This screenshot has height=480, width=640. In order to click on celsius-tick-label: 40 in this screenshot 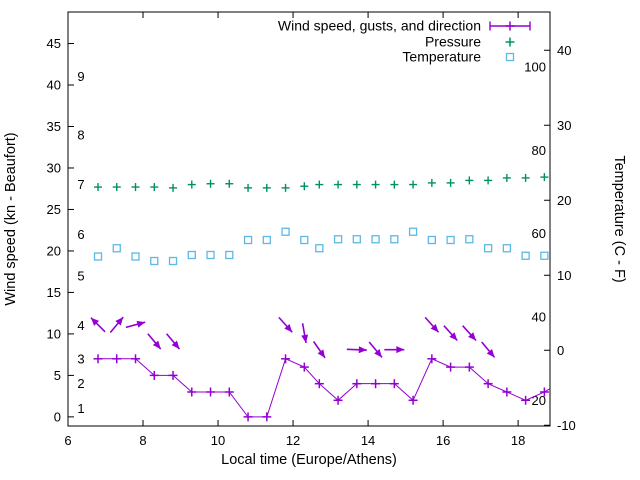, I will do `click(564, 50)`.